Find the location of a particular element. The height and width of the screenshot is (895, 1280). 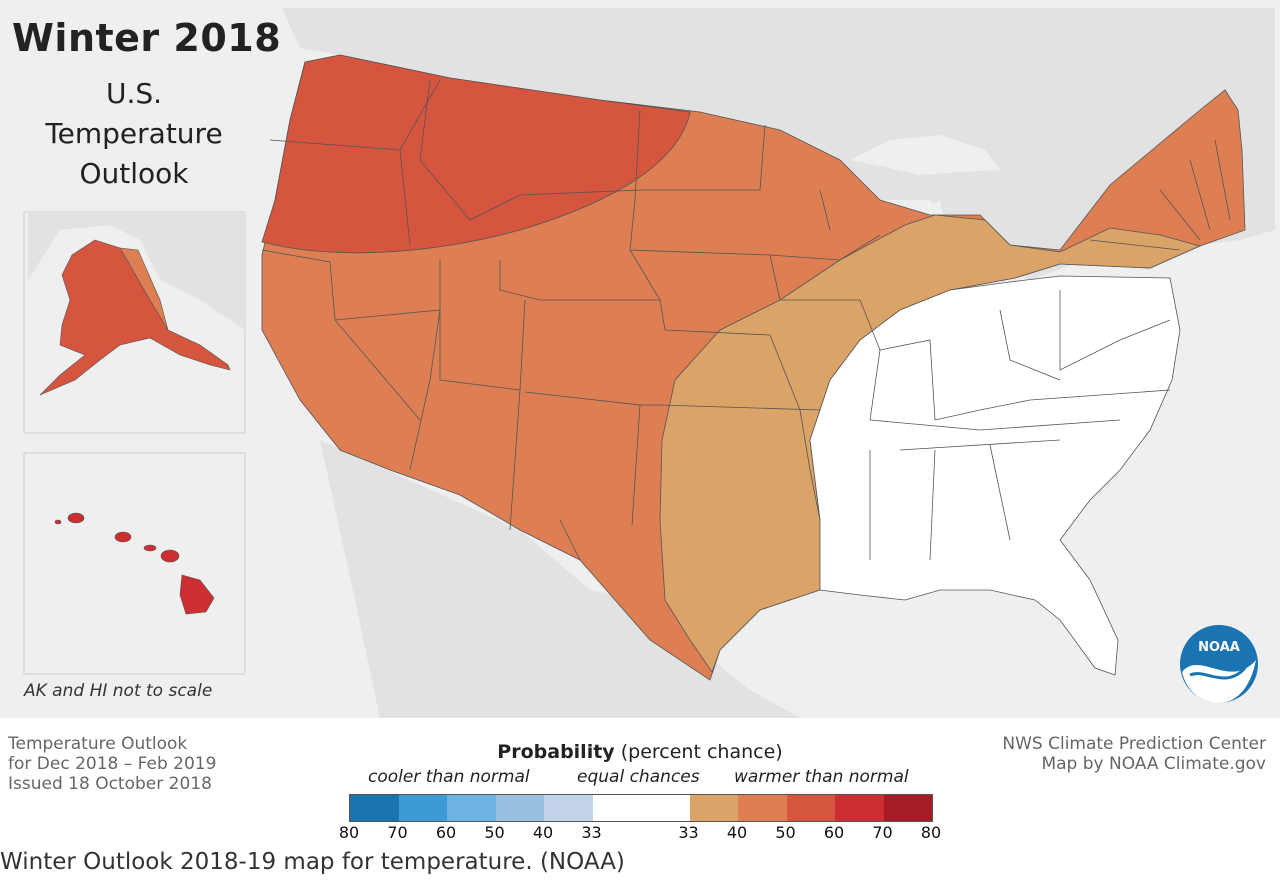

canada-inset-land is located at coordinates (136, 271).